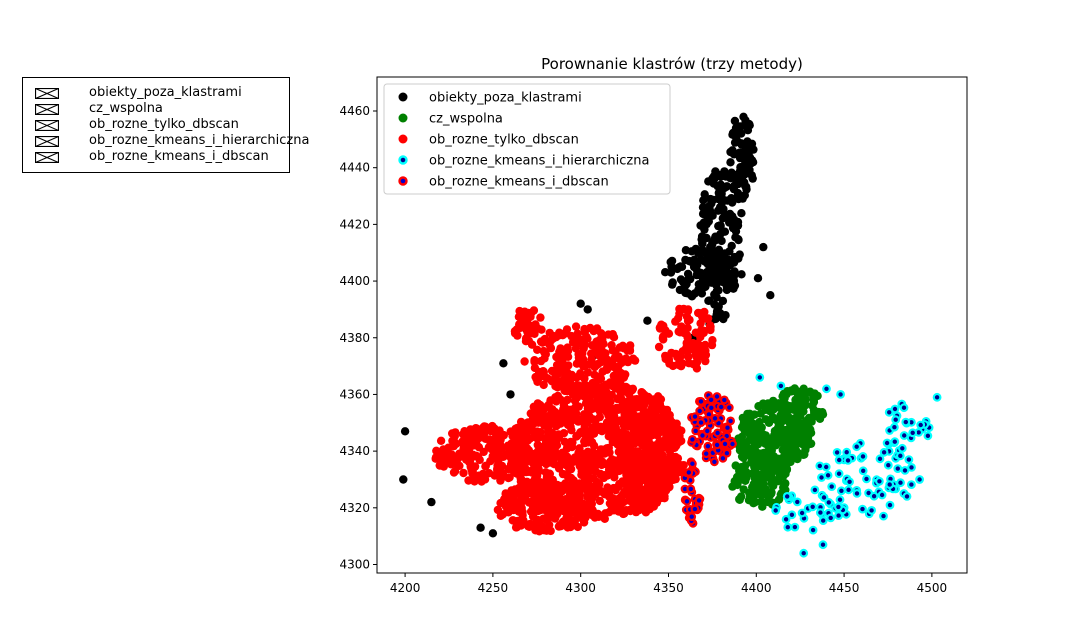 The width and height of the screenshot is (1076, 644). I want to click on outer-legend-entry: ob_rozne_kmeans_i_dbscan, so click(156, 157).